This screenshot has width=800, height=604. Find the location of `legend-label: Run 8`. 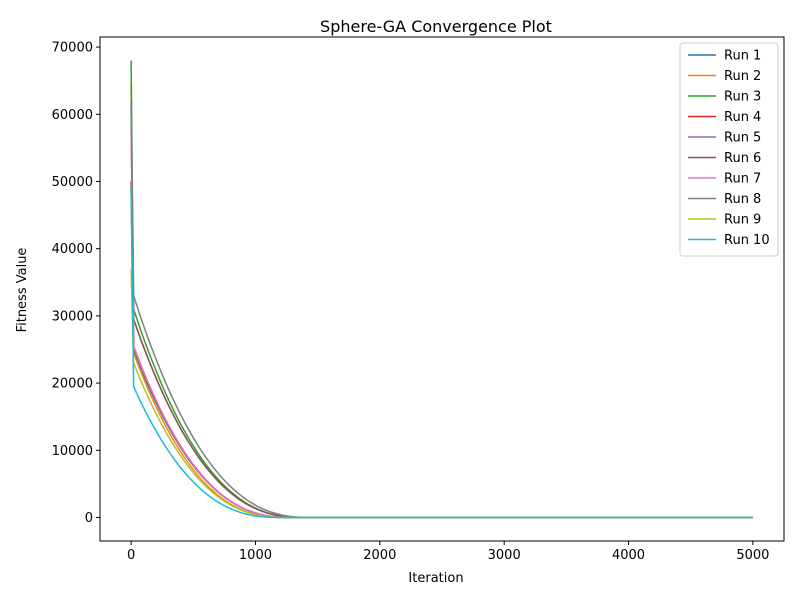

legend-label: Run 8 is located at coordinates (742, 199).